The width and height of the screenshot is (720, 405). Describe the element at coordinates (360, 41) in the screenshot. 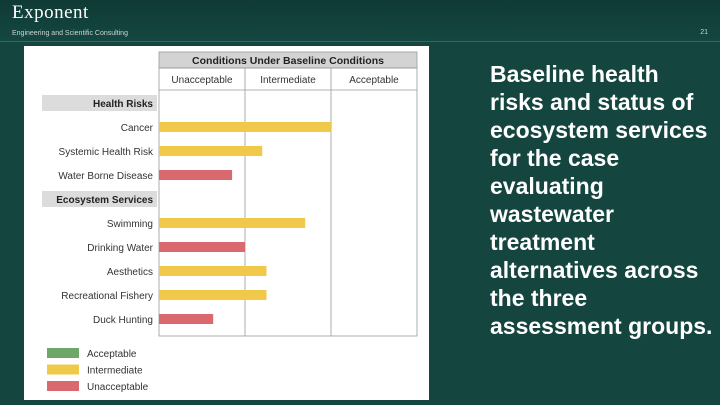

I see `header-divider` at that location.